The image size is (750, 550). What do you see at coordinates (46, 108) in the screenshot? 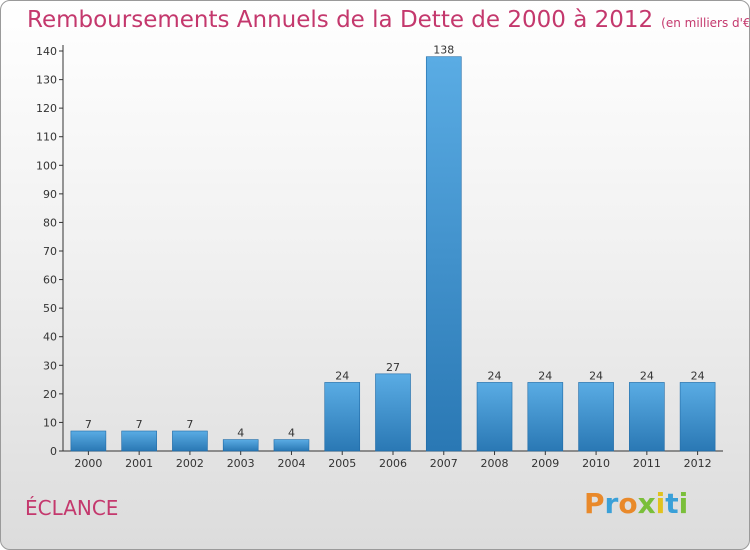
I see `y-tick-label: 120` at bounding box center [46, 108].